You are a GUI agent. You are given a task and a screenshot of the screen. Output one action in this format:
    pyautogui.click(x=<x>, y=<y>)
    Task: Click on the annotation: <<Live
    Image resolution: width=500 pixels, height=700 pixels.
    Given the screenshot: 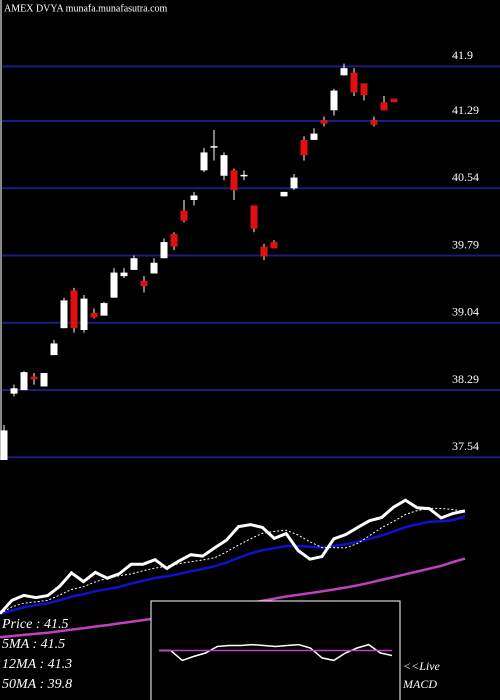 What is the action you would take?
    pyautogui.click(x=422, y=666)
    